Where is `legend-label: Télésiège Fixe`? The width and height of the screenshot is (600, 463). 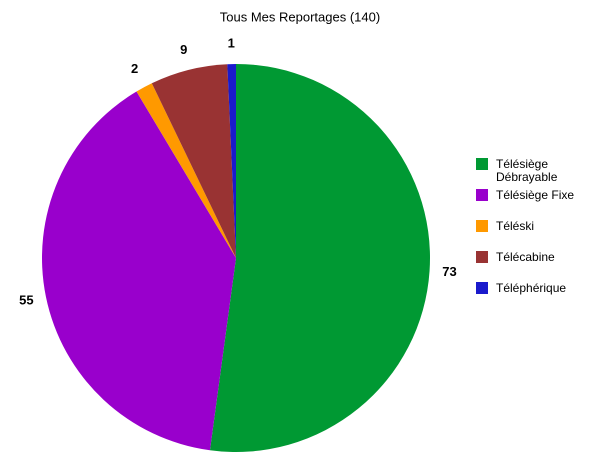
legend-label: Télésiège Fixe is located at coordinates (535, 195).